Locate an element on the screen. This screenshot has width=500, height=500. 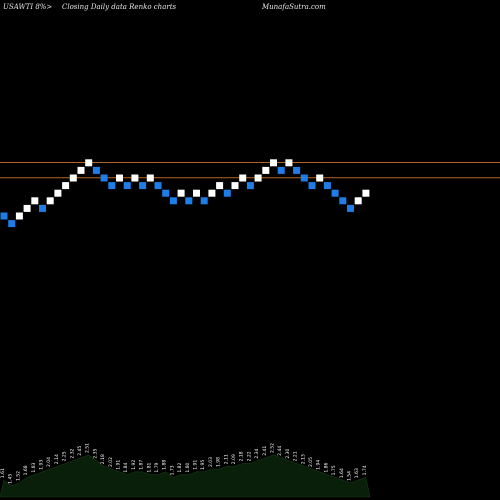
volume-label: 1.45 is located at coordinates (11, 479).